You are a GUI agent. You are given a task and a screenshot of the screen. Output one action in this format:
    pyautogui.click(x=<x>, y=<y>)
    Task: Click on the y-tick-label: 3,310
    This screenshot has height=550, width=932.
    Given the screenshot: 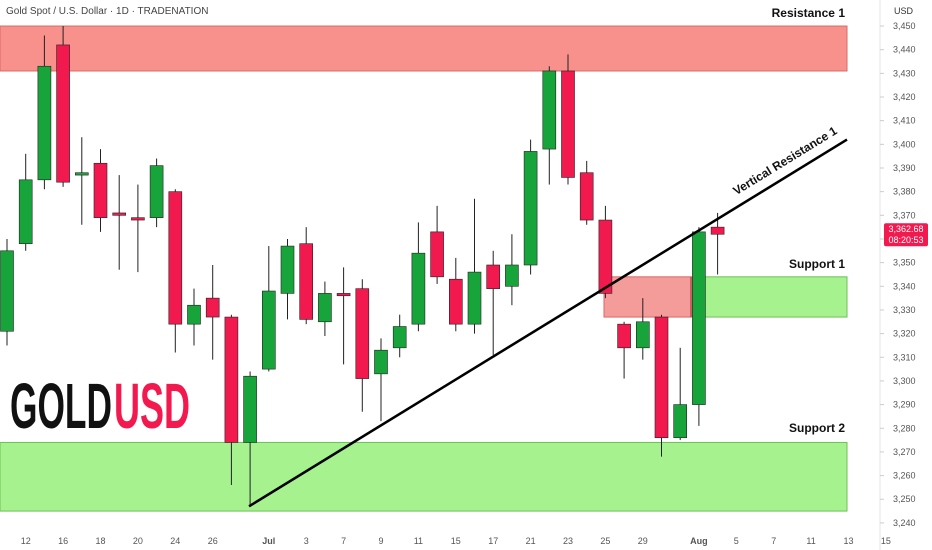 What is the action you would take?
    pyautogui.click(x=904, y=357)
    